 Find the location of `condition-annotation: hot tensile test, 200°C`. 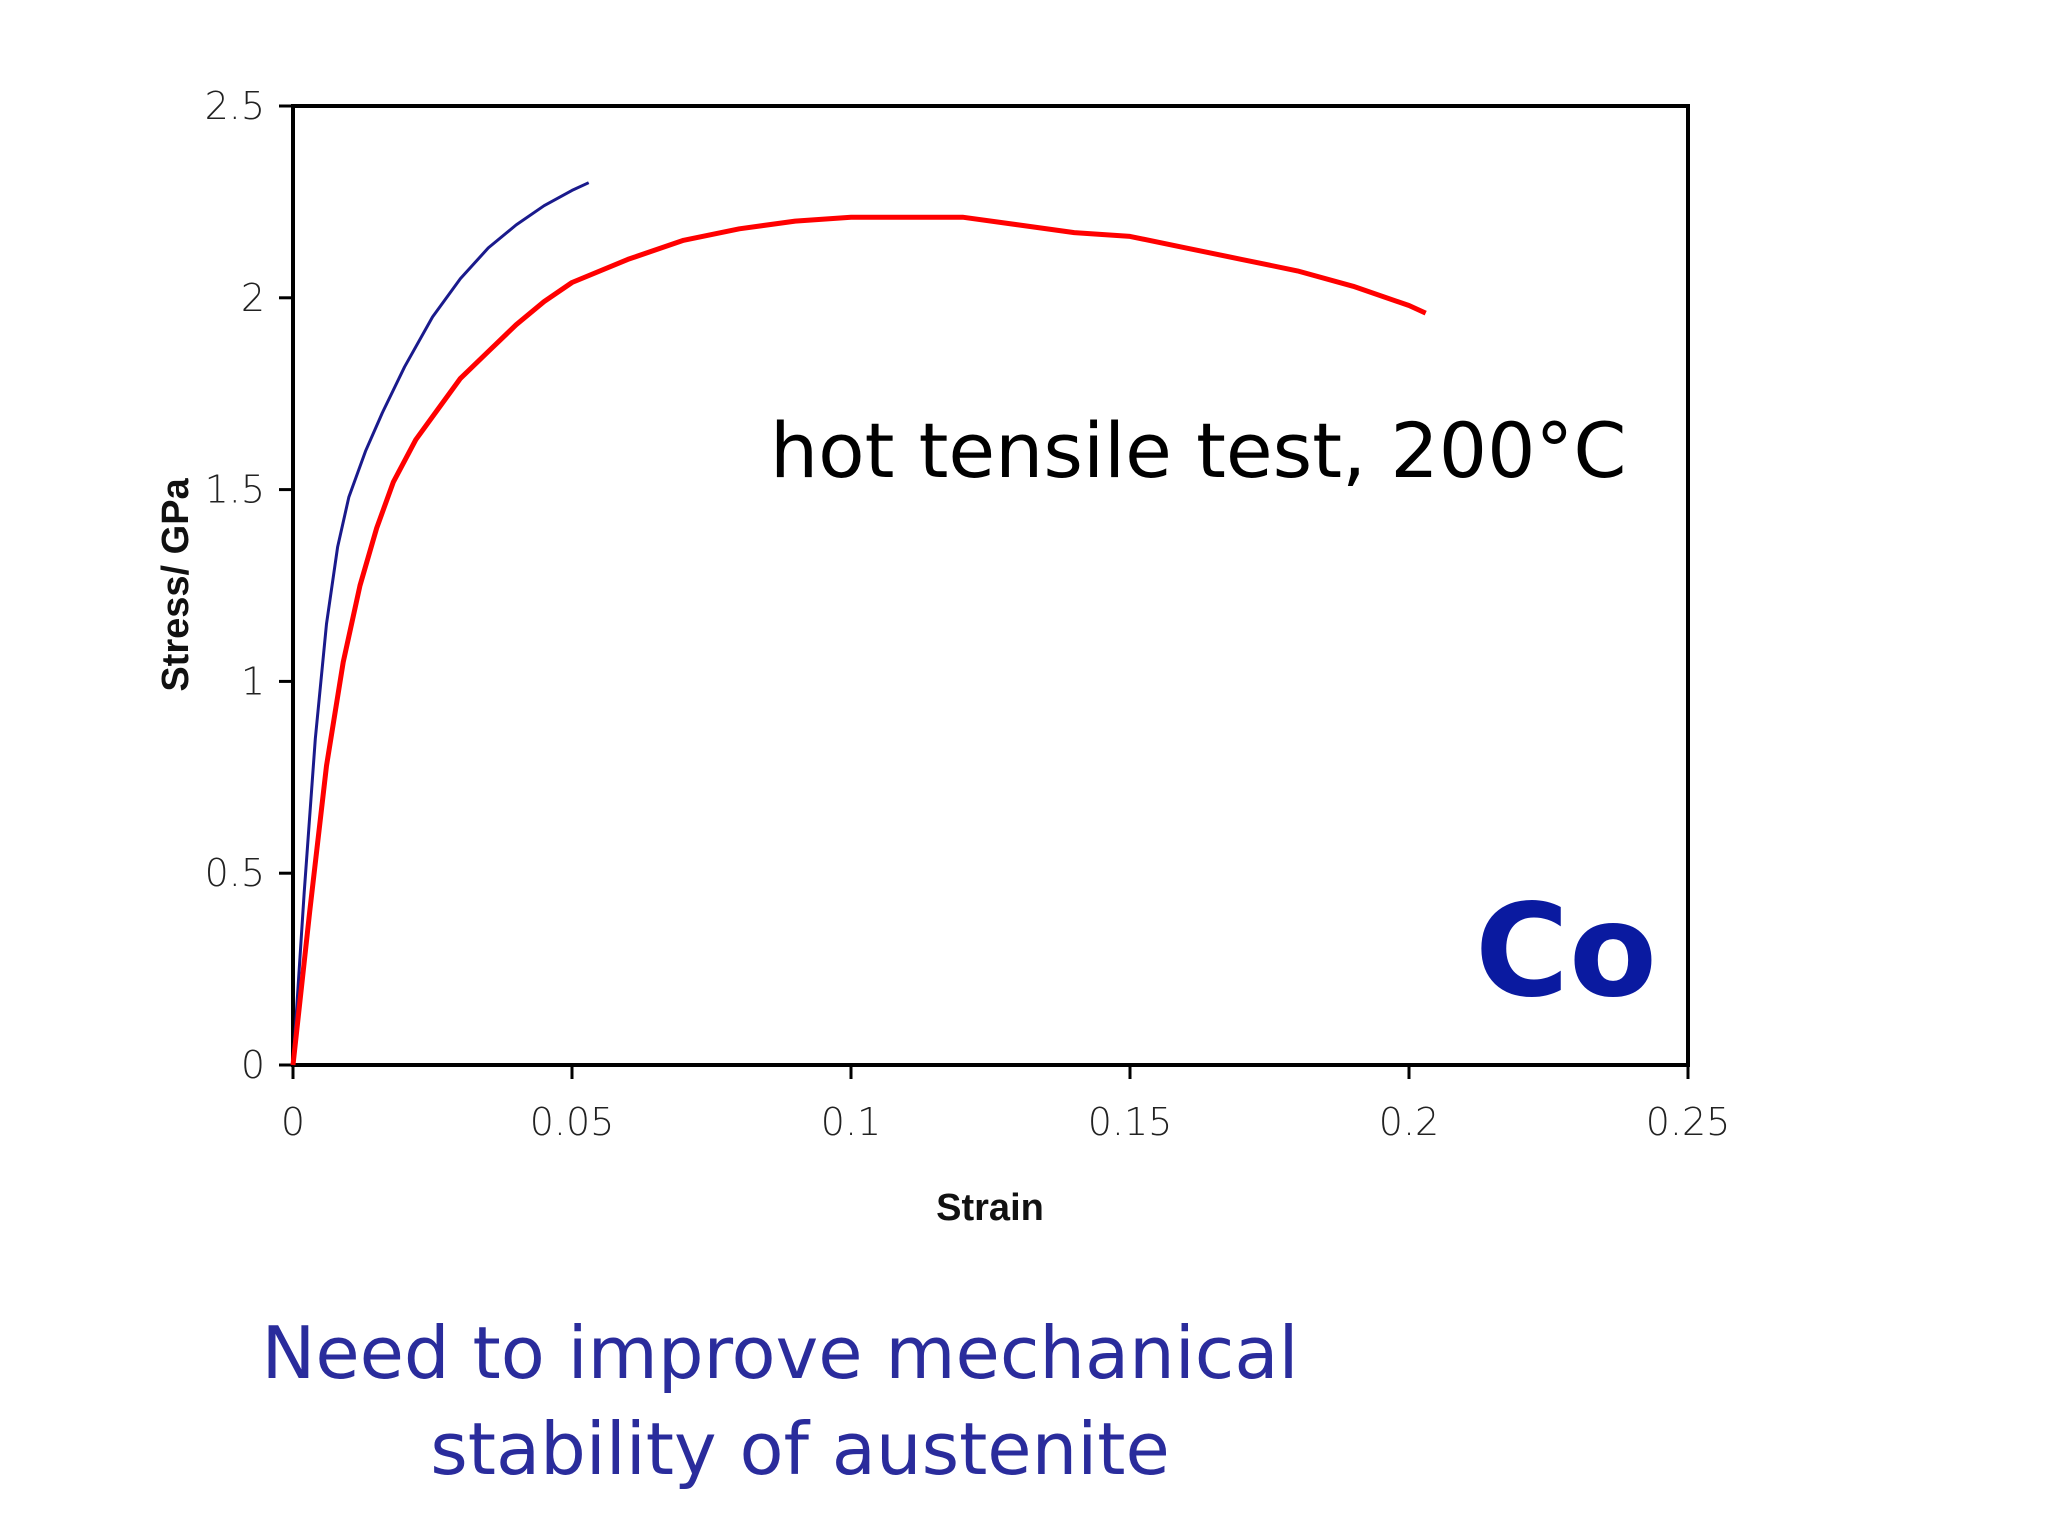

condition-annotation: hot tensile test, 200°C is located at coordinates (1198, 450).